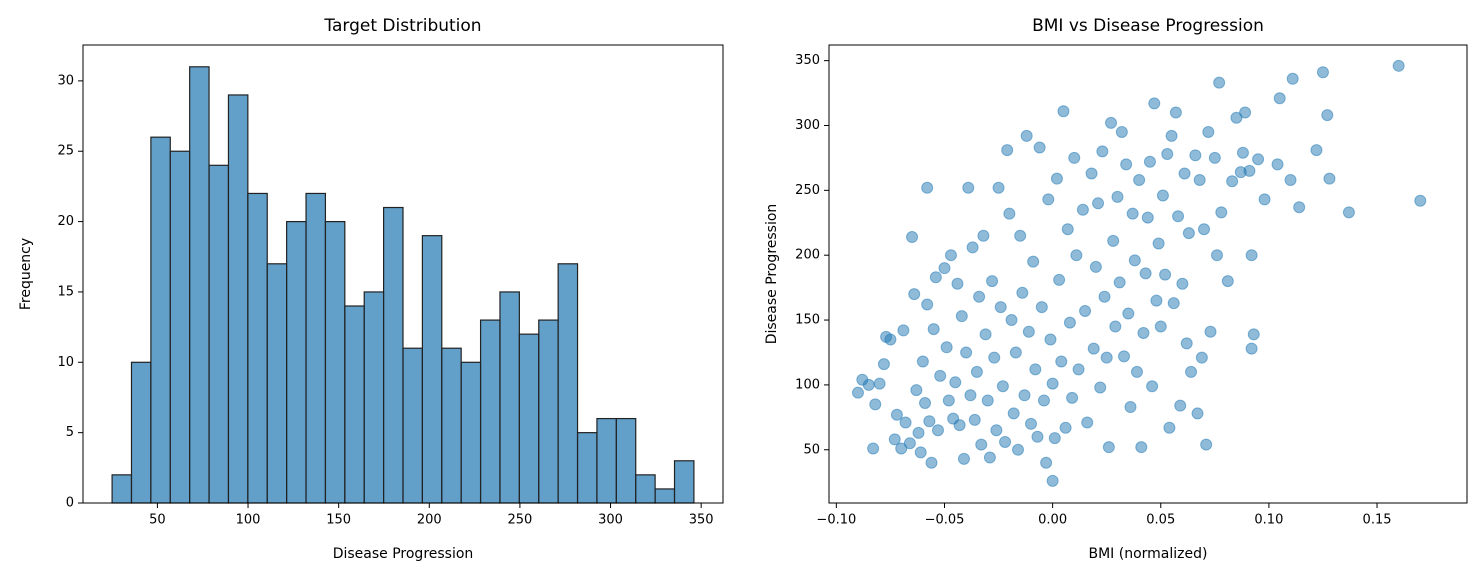 This screenshot has width=1484, height=581. What do you see at coordinates (807, 255) in the screenshot?
I see `y-tick-label: 200` at bounding box center [807, 255].